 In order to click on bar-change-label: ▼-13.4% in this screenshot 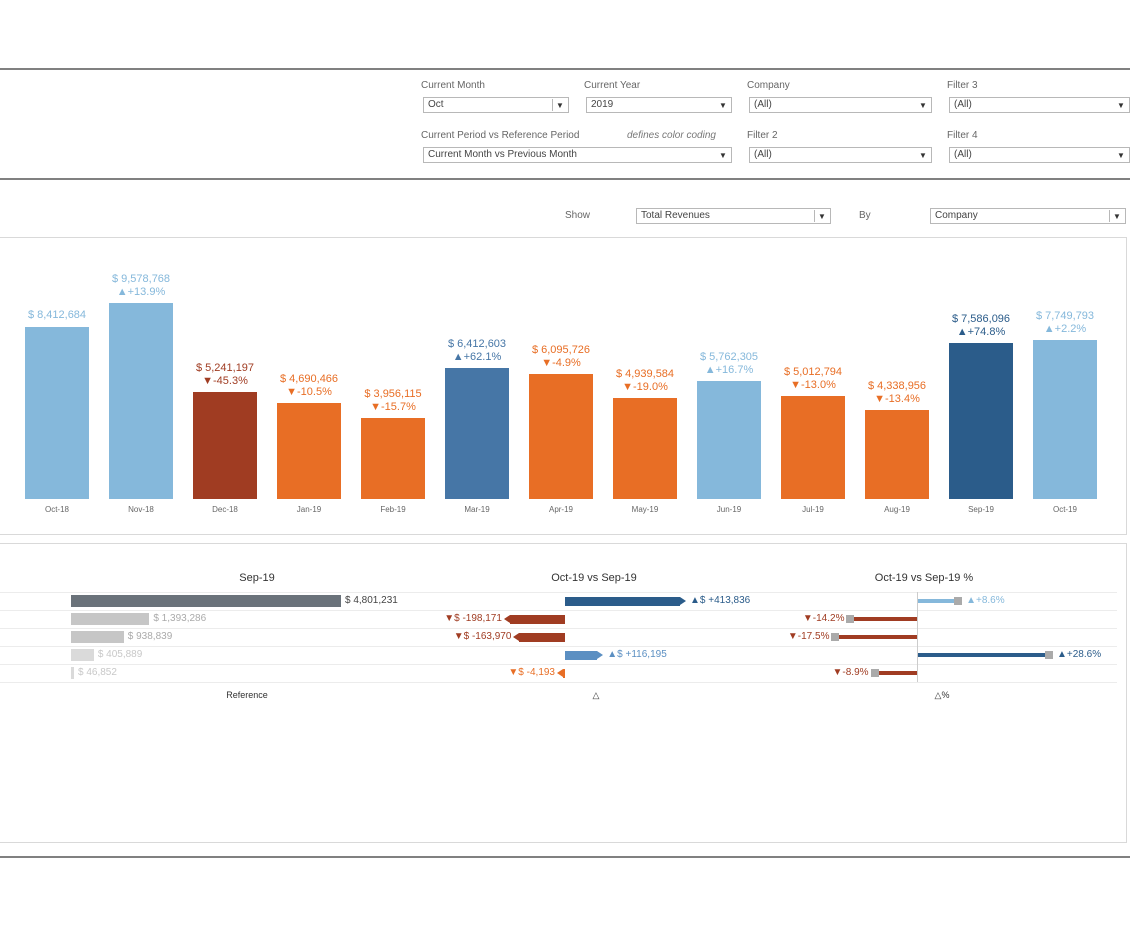, I will do `click(897, 399)`.